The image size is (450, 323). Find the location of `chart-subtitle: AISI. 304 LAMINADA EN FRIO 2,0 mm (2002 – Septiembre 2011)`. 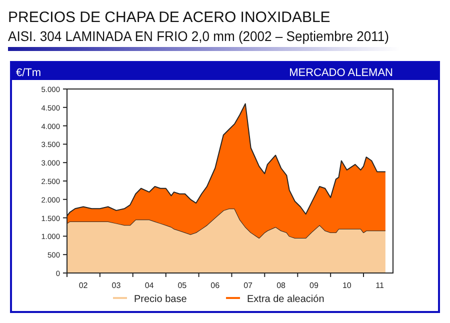

chart-subtitle: AISI. 304 LAMINADA EN FRIO 2,0 mm (2002 – Septiembre 2011) is located at coordinates (213, 36).